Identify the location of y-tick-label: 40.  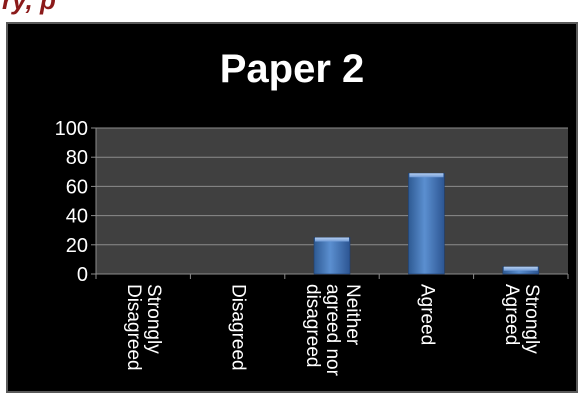
(77, 217).